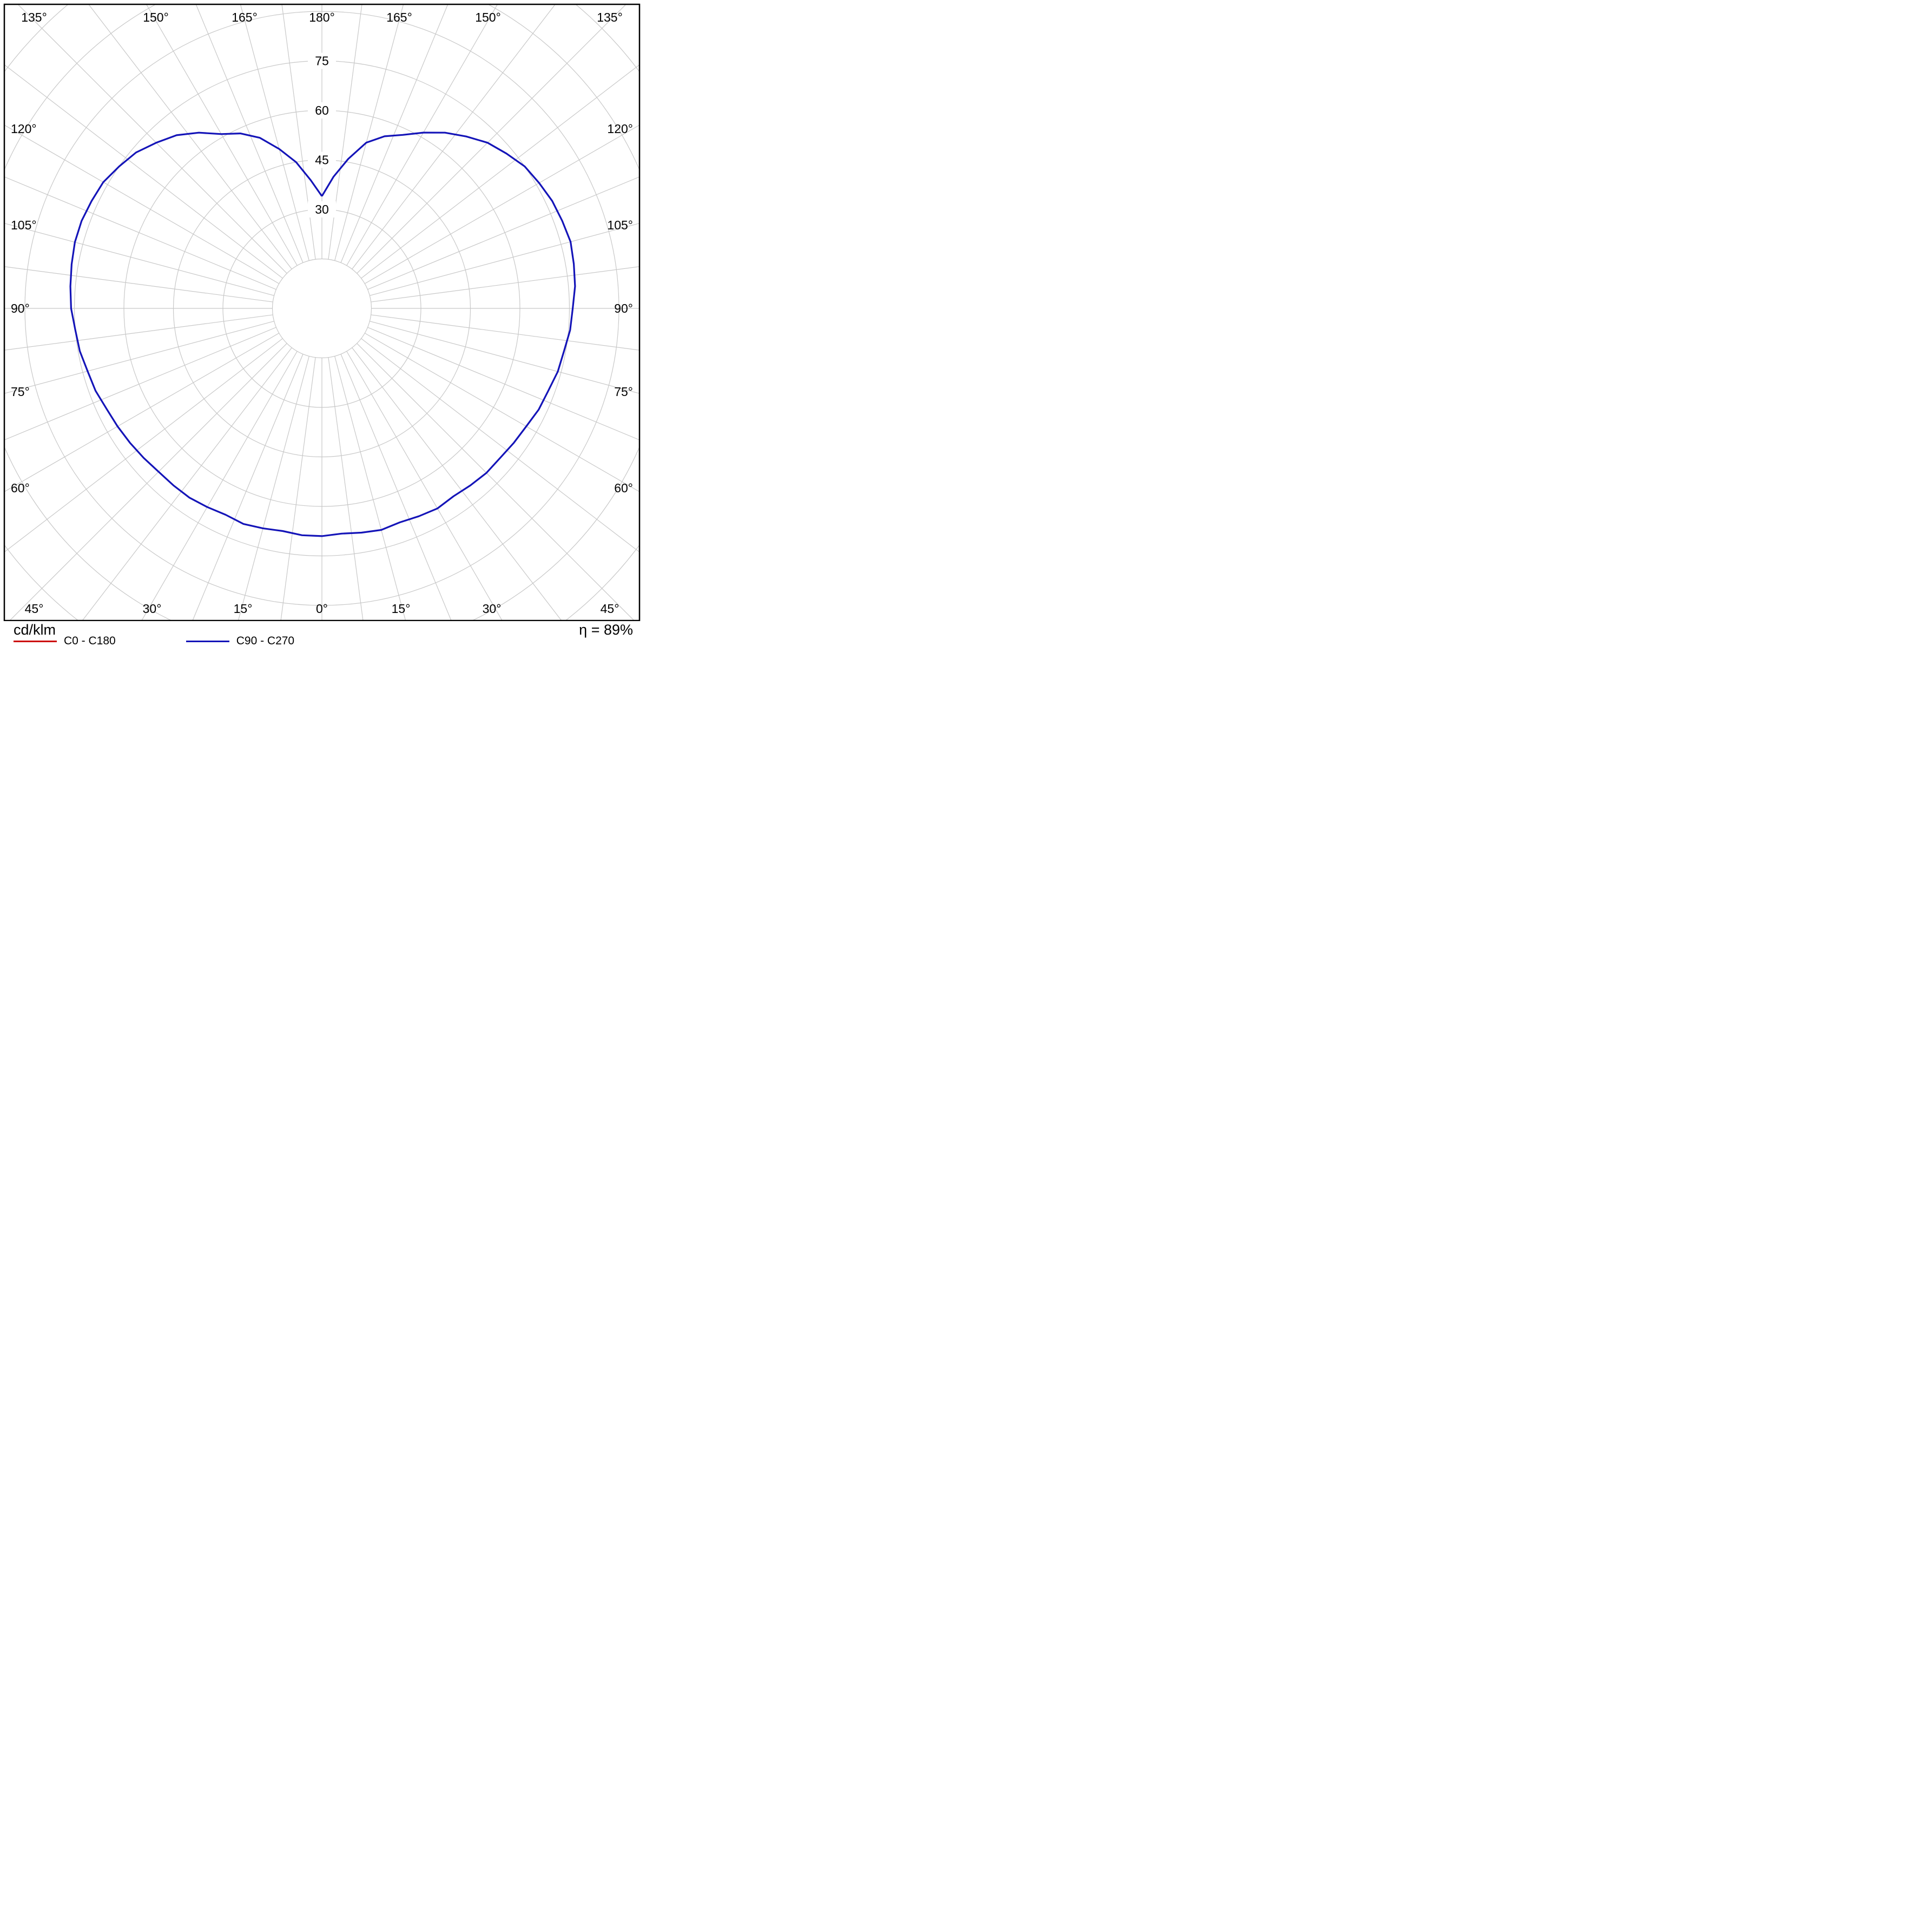 The height and width of the screenshot is (1932, 1932). I want to click on legend-label-c0: C0 - C180, so click(90, 641).